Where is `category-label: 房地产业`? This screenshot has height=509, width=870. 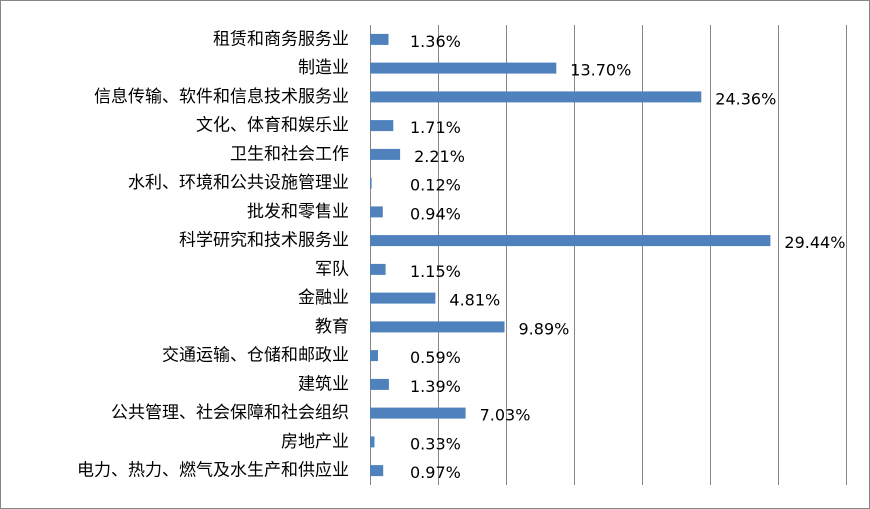 category-label: 房地产业 is located at coordinates (315, 442).